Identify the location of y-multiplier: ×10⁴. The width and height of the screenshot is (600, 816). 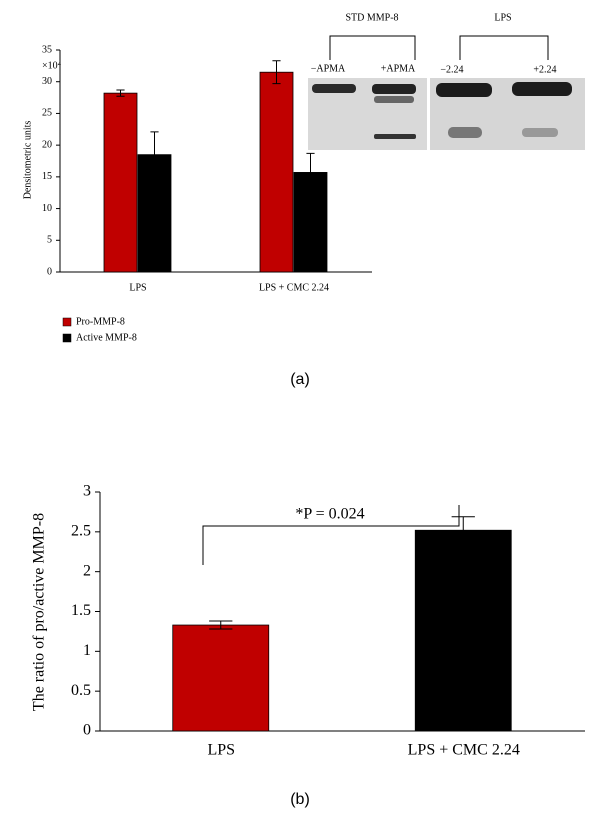
(52, 65).